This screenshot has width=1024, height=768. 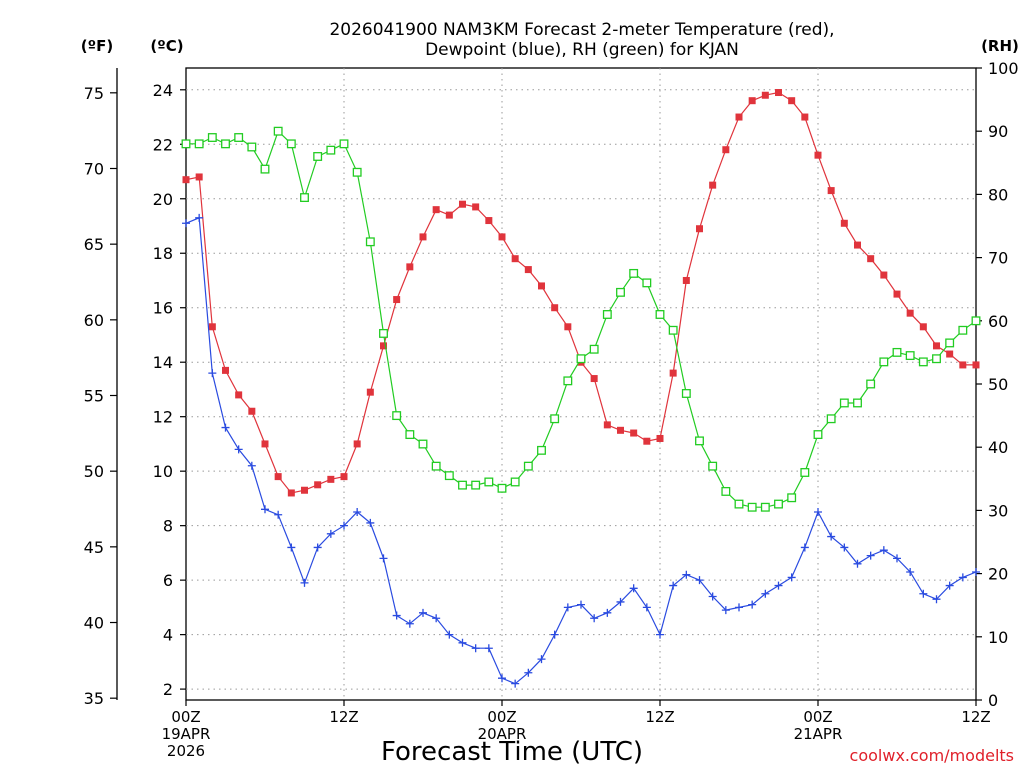 I want to click on celsius-tick-label: 6, so click(x=168, y=580).